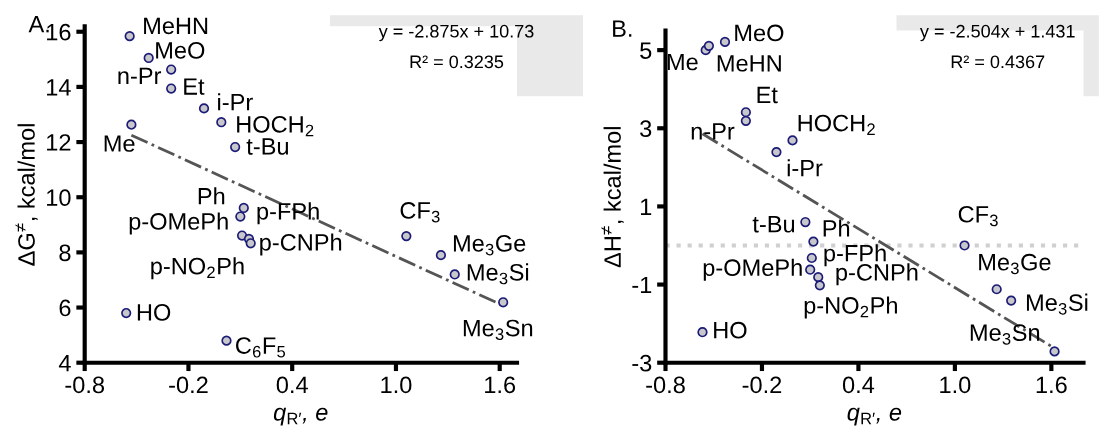 The width and height of the screenshot is (1100, 437). What do you see at coordinates (646, 206) in the screenshot?
I see `y-tick-label: 1` at bounding box center [646, 206].